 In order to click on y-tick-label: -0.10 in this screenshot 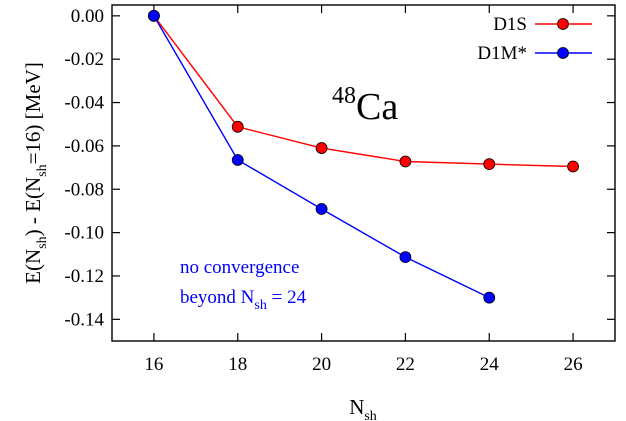, I will do `click(84, 233)`.